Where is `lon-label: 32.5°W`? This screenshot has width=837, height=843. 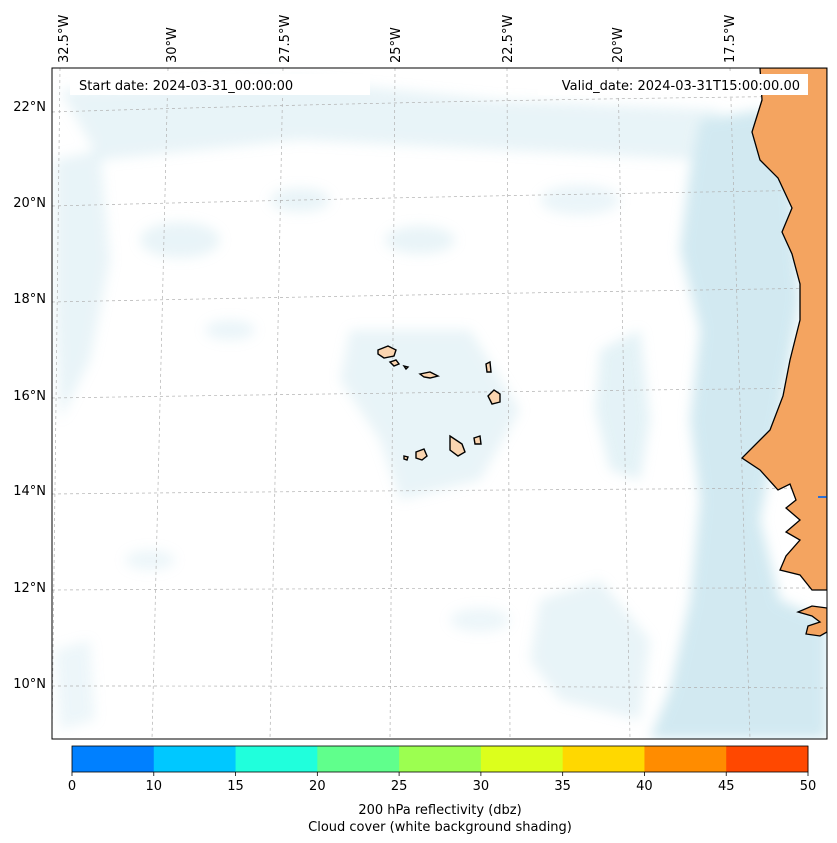 lon-label: 32.5°W is located at coordinates (64, 39).